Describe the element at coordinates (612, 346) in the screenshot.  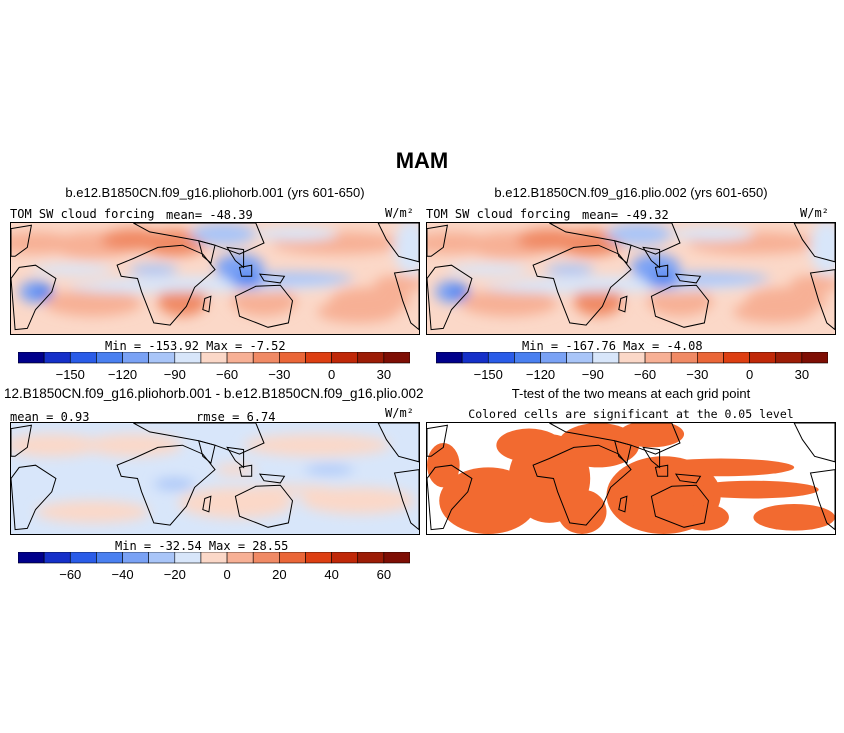
I see `panel-2-min-max: Min = -167.76 Max = -4.08` at that location.